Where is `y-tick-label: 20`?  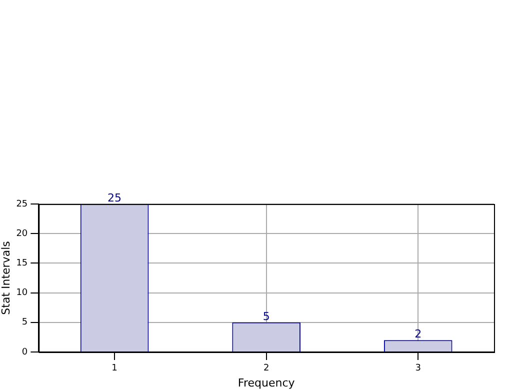
y-tick-label: 20 is located at coordinates (22, 233).